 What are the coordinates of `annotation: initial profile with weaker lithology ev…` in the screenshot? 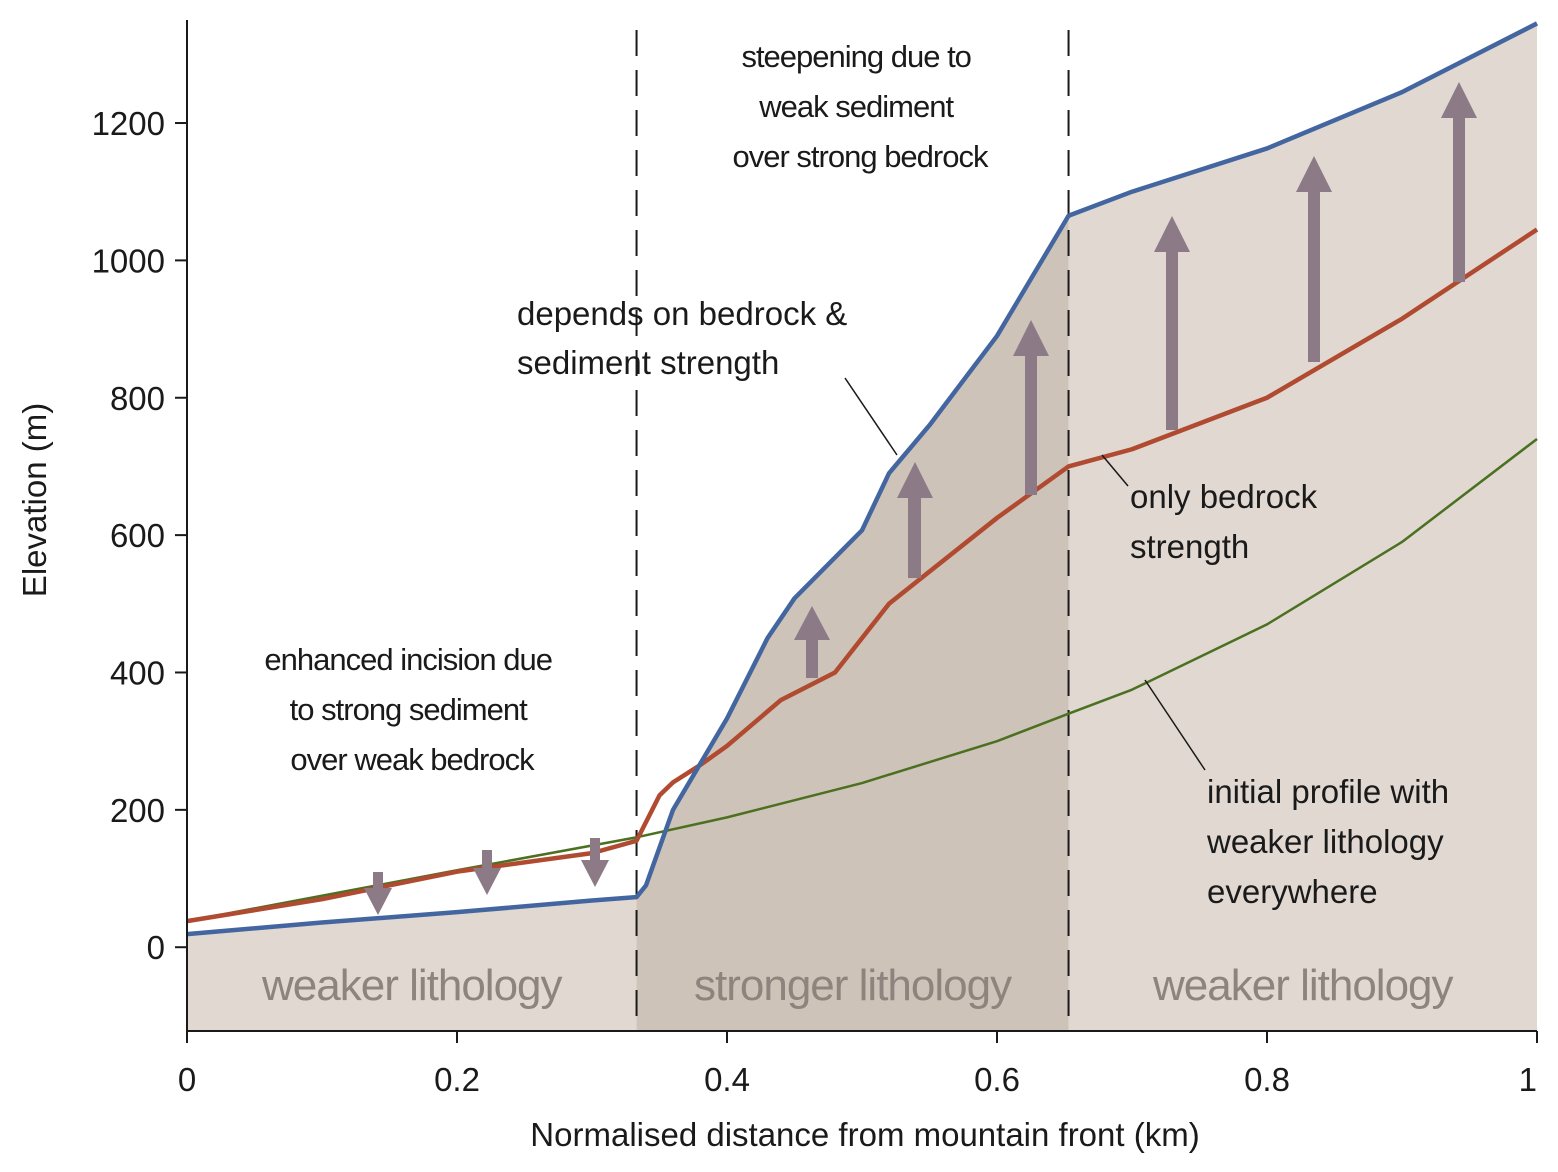 It's located at (1332, 841).